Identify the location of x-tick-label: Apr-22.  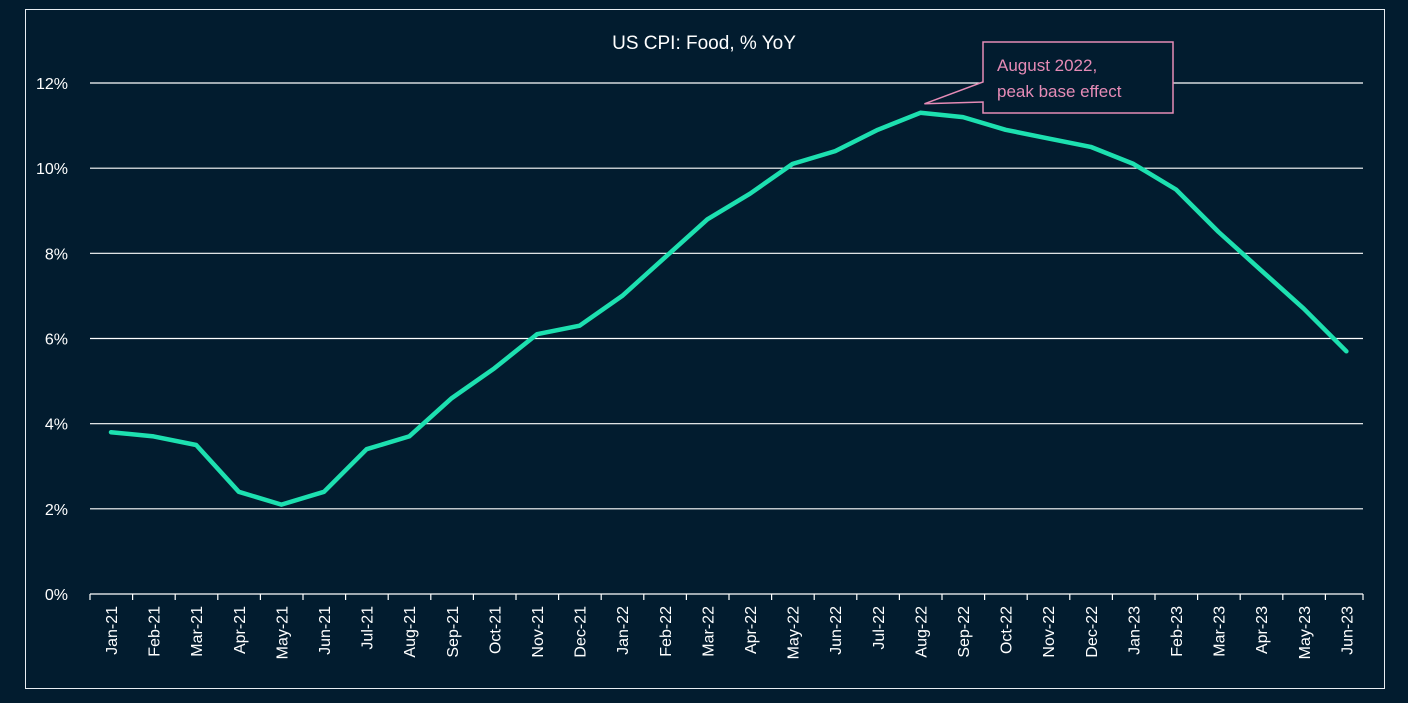
(751, 630).